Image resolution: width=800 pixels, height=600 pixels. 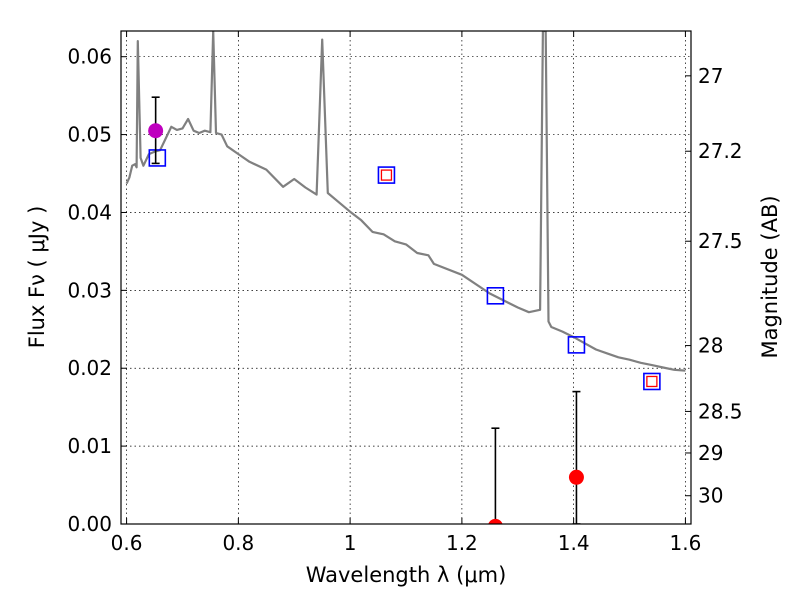 What do you see at coordinates (127, 543) in the screenshot?
I see `x-tick-label: 0.6` at bounding box center [127, 543].